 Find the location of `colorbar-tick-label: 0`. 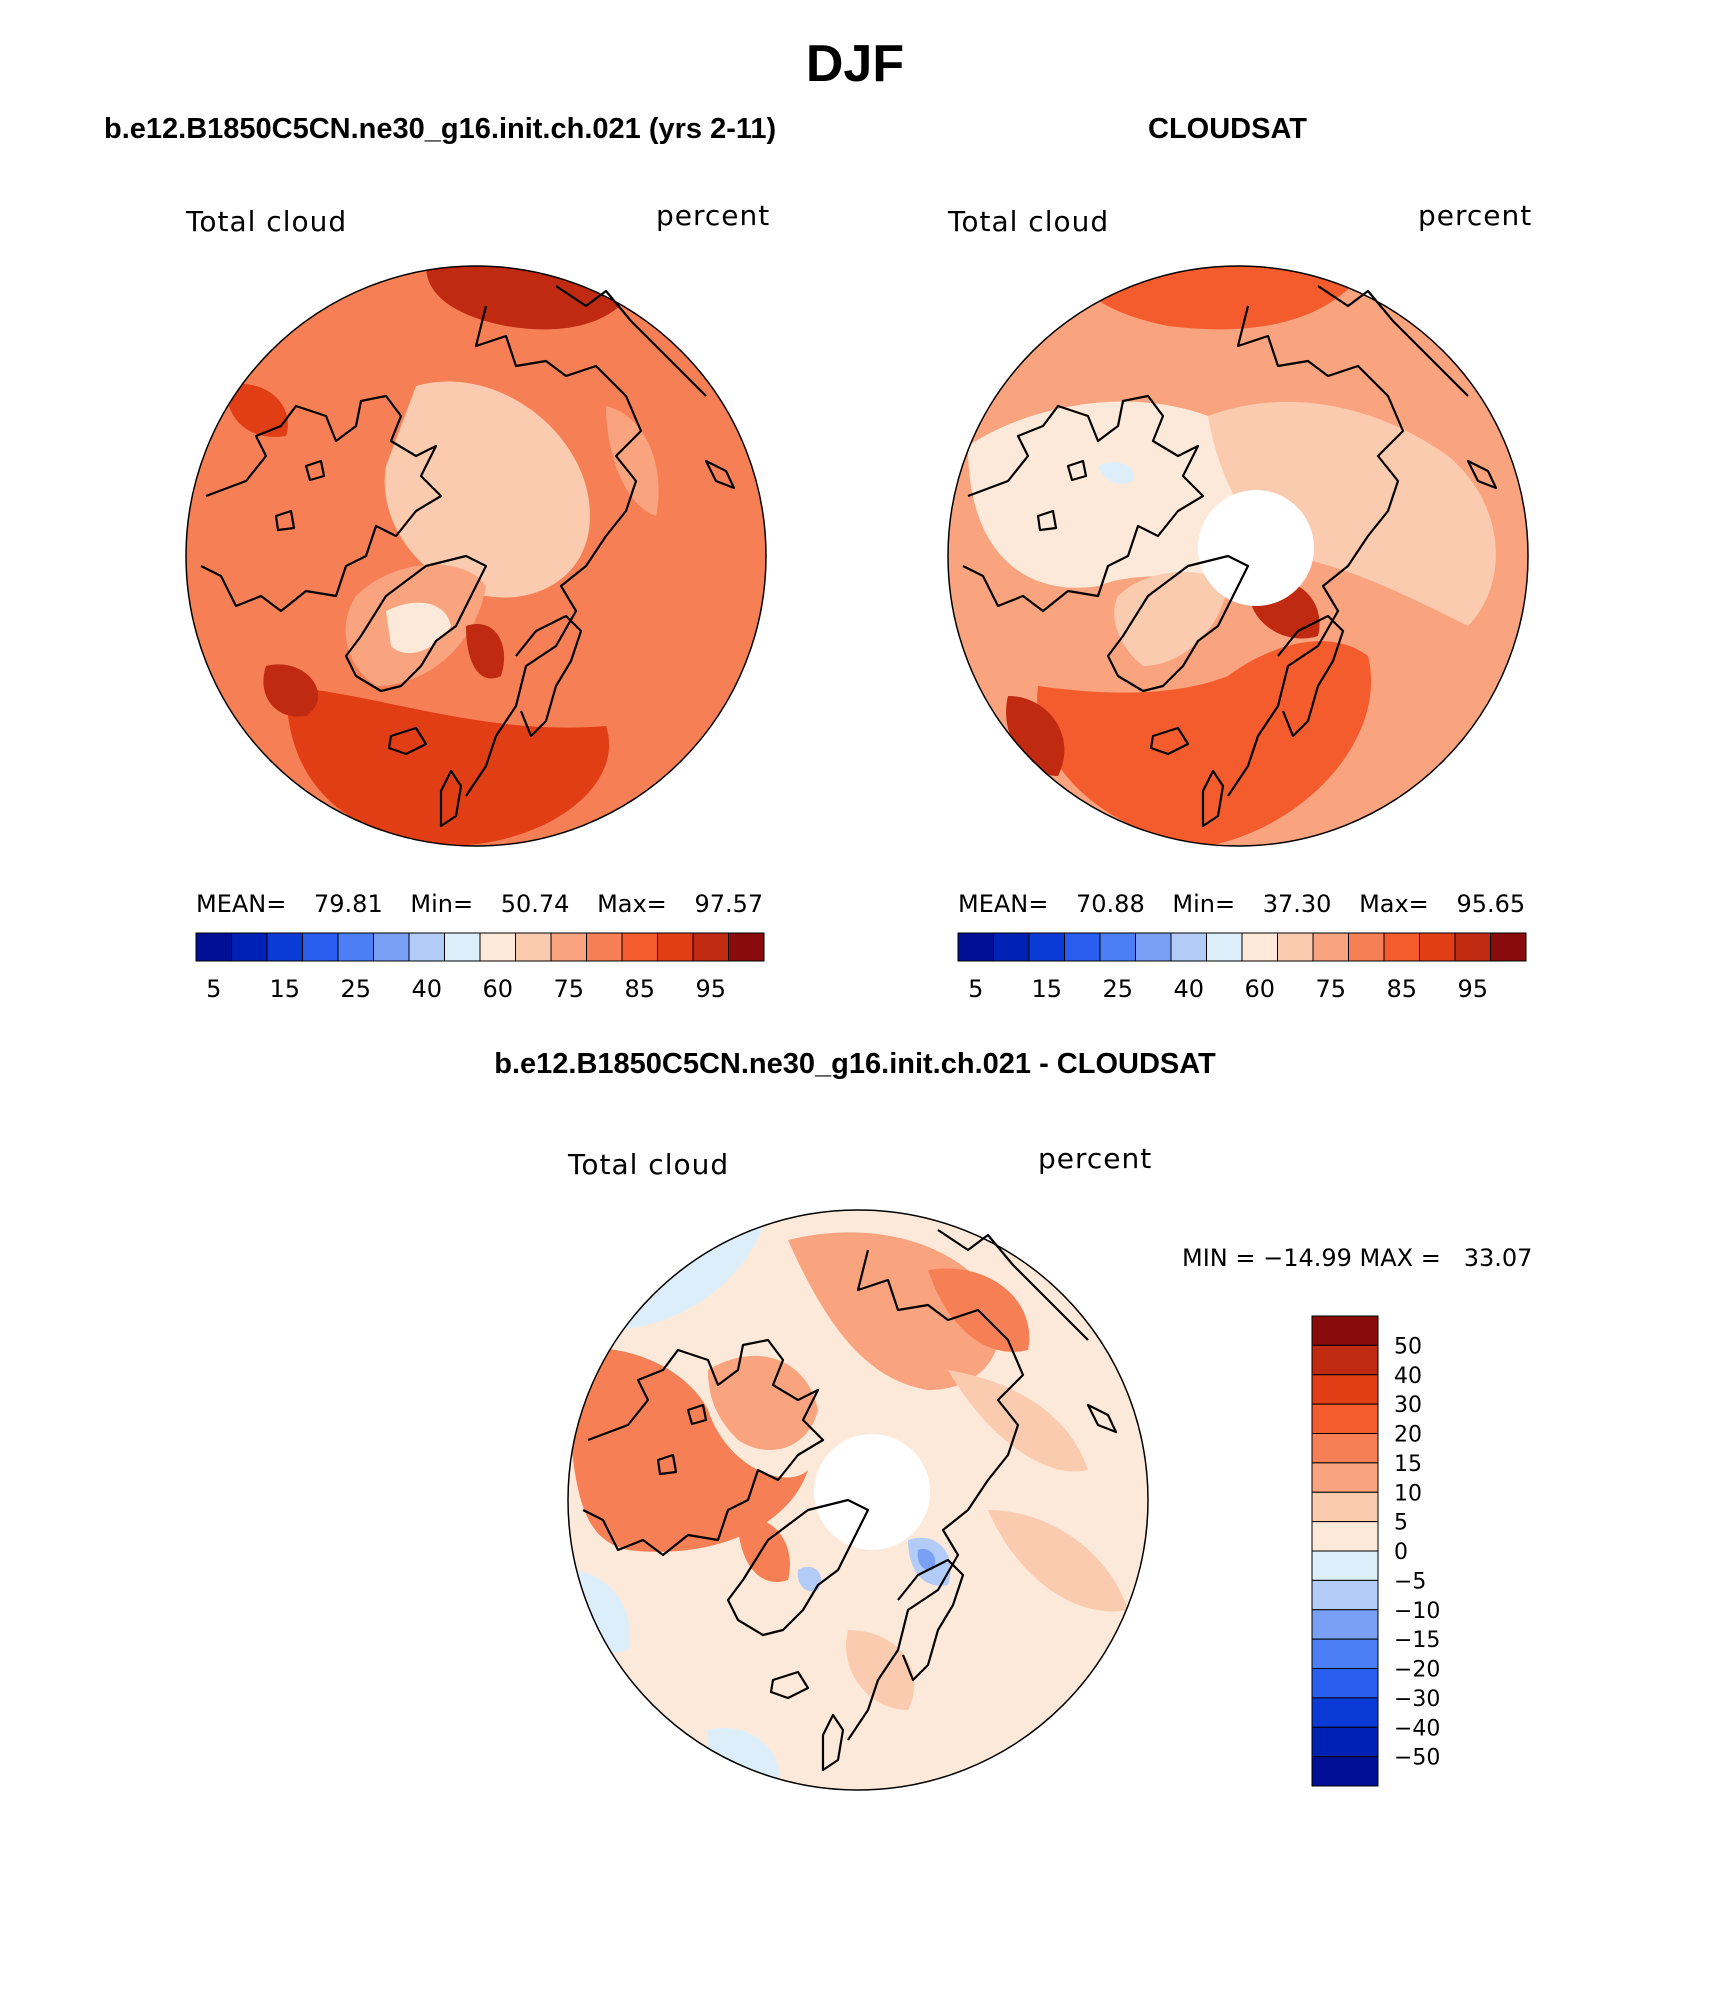

colorbar-tick-label: 0 is located at coordinates (1401, 1552).